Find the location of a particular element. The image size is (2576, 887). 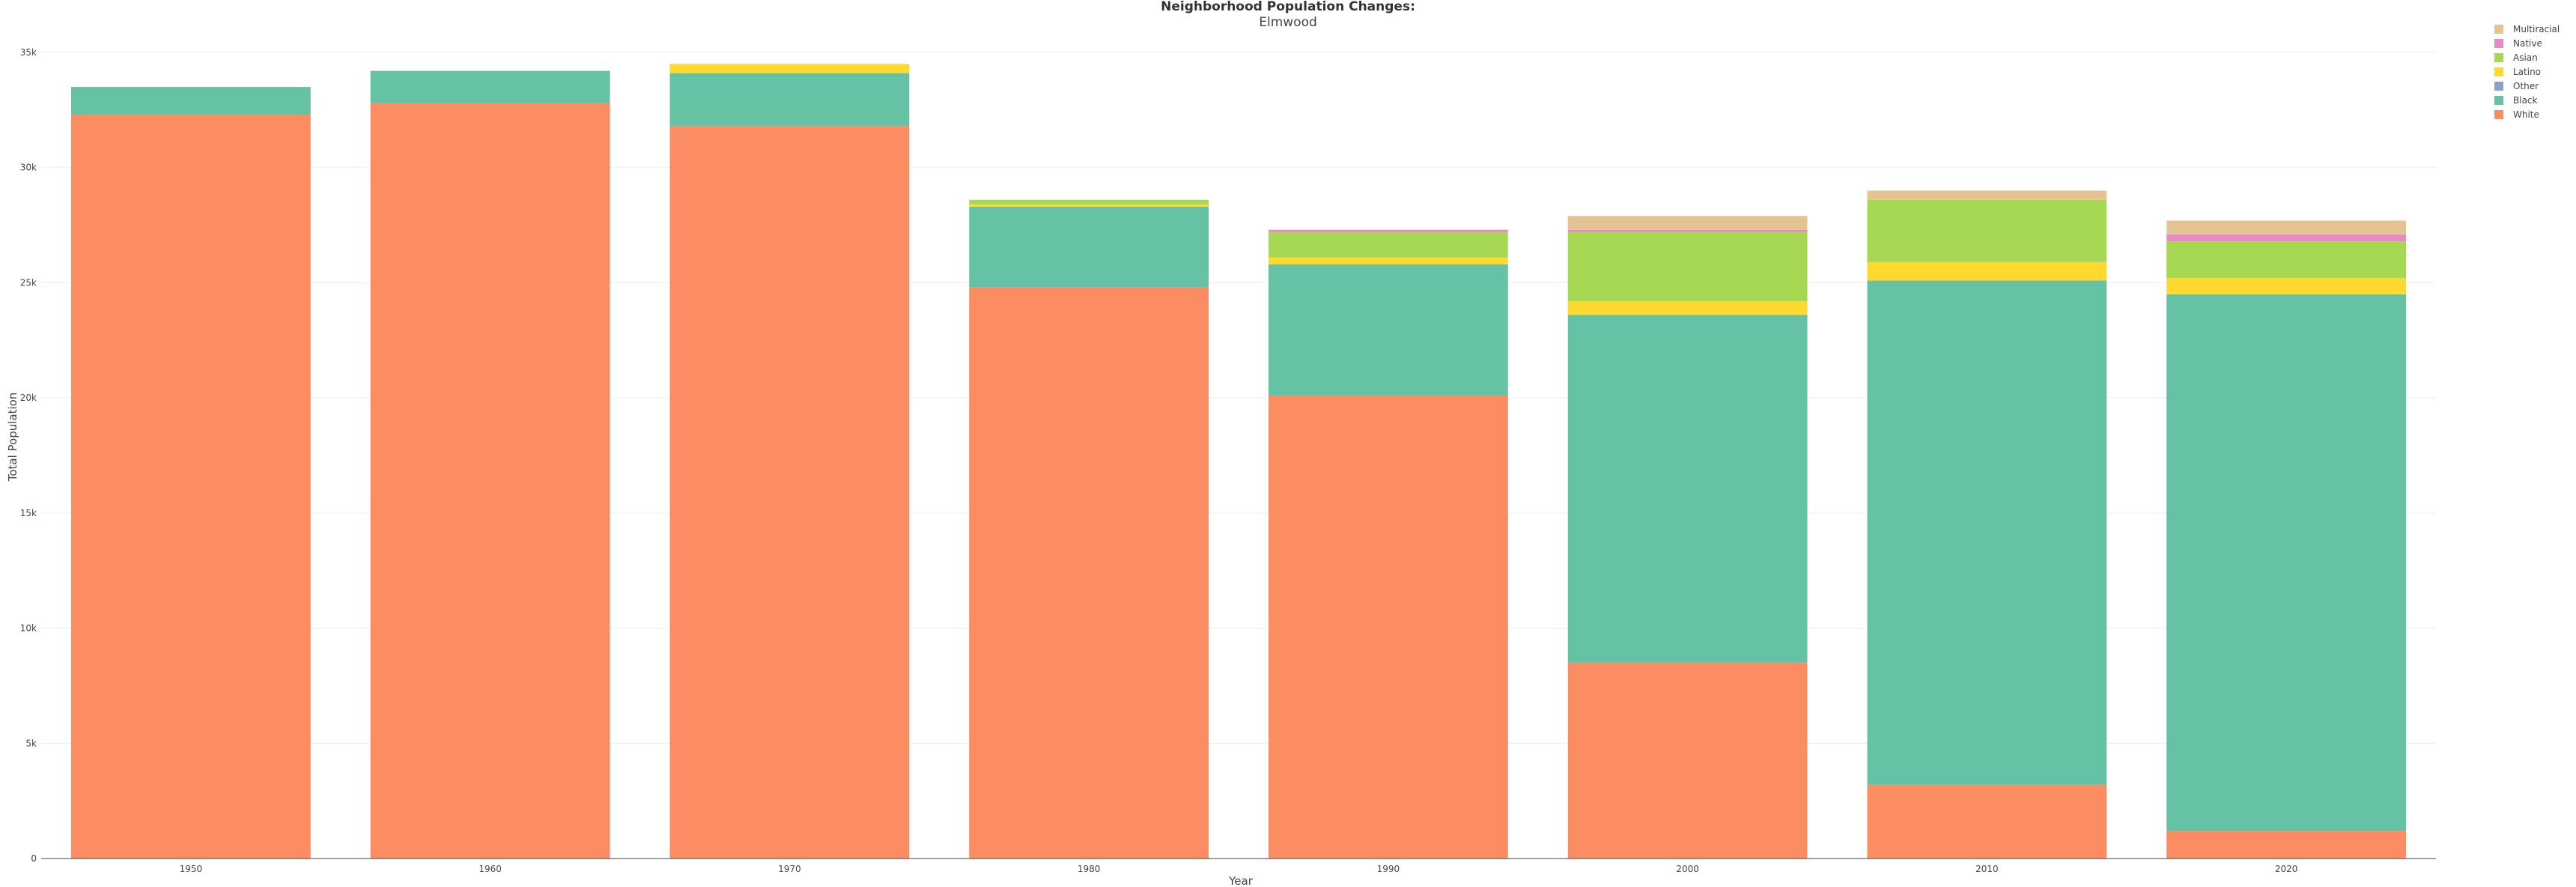

bar-black-2020 is located at coordinates (2286, 563).